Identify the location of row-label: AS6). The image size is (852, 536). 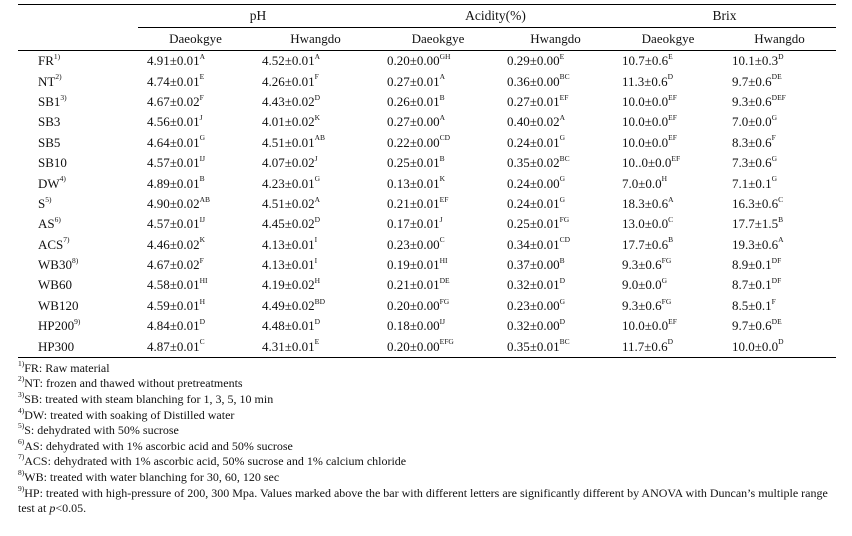
(78, 224).